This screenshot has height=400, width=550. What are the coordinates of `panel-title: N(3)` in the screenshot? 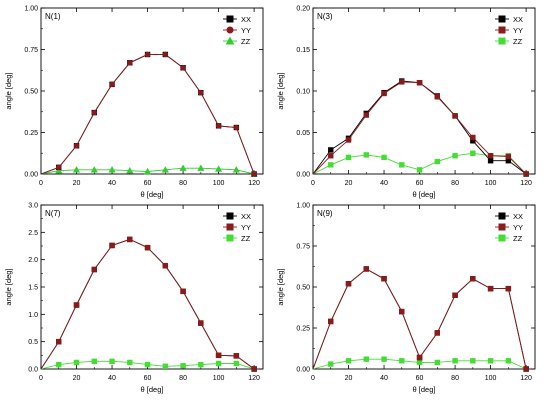 It's located at (325, 16).